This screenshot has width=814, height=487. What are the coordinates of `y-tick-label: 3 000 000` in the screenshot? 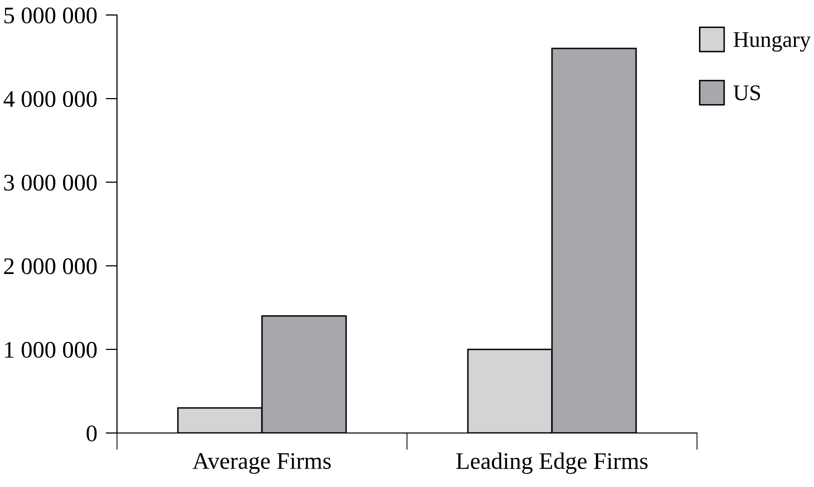 It's located at (50, 182).